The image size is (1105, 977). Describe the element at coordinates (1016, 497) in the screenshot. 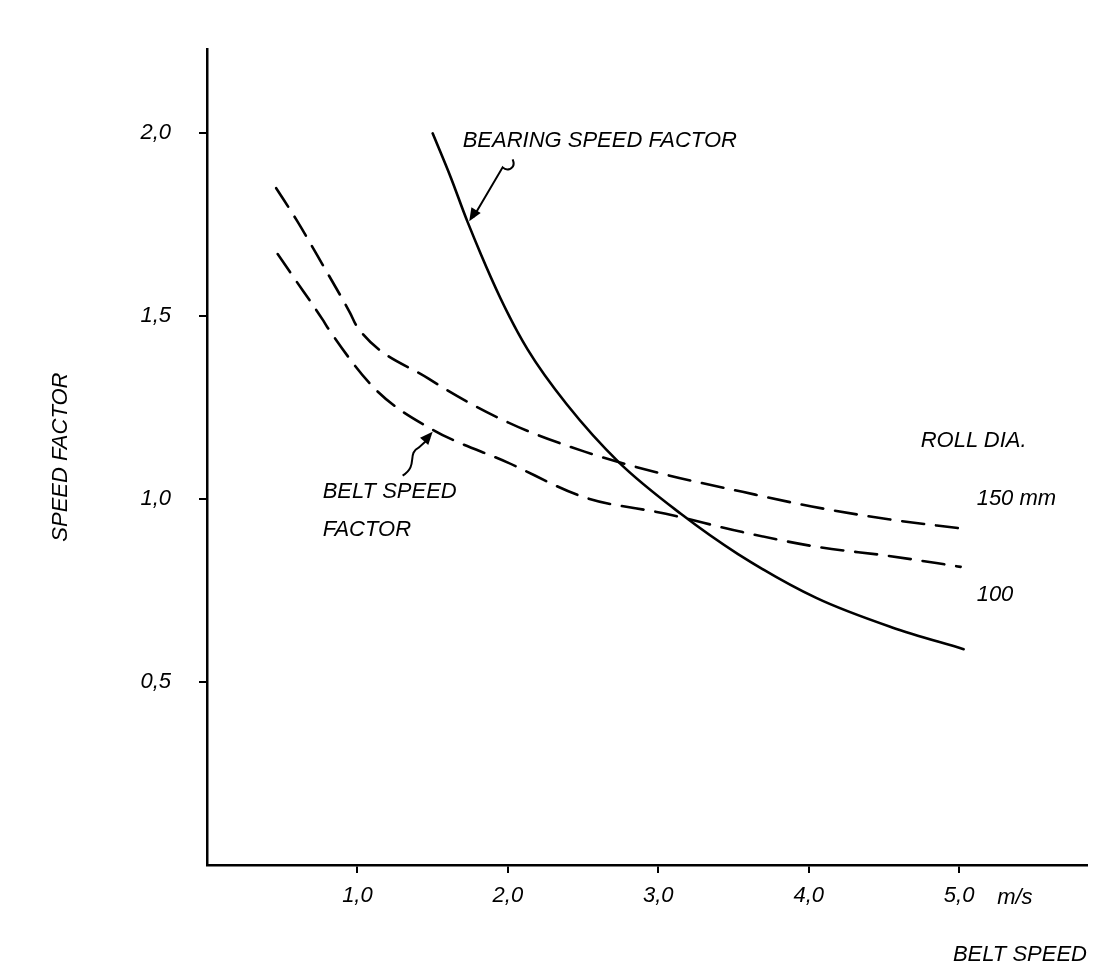

I see `series-label: 150 mm` at that location.